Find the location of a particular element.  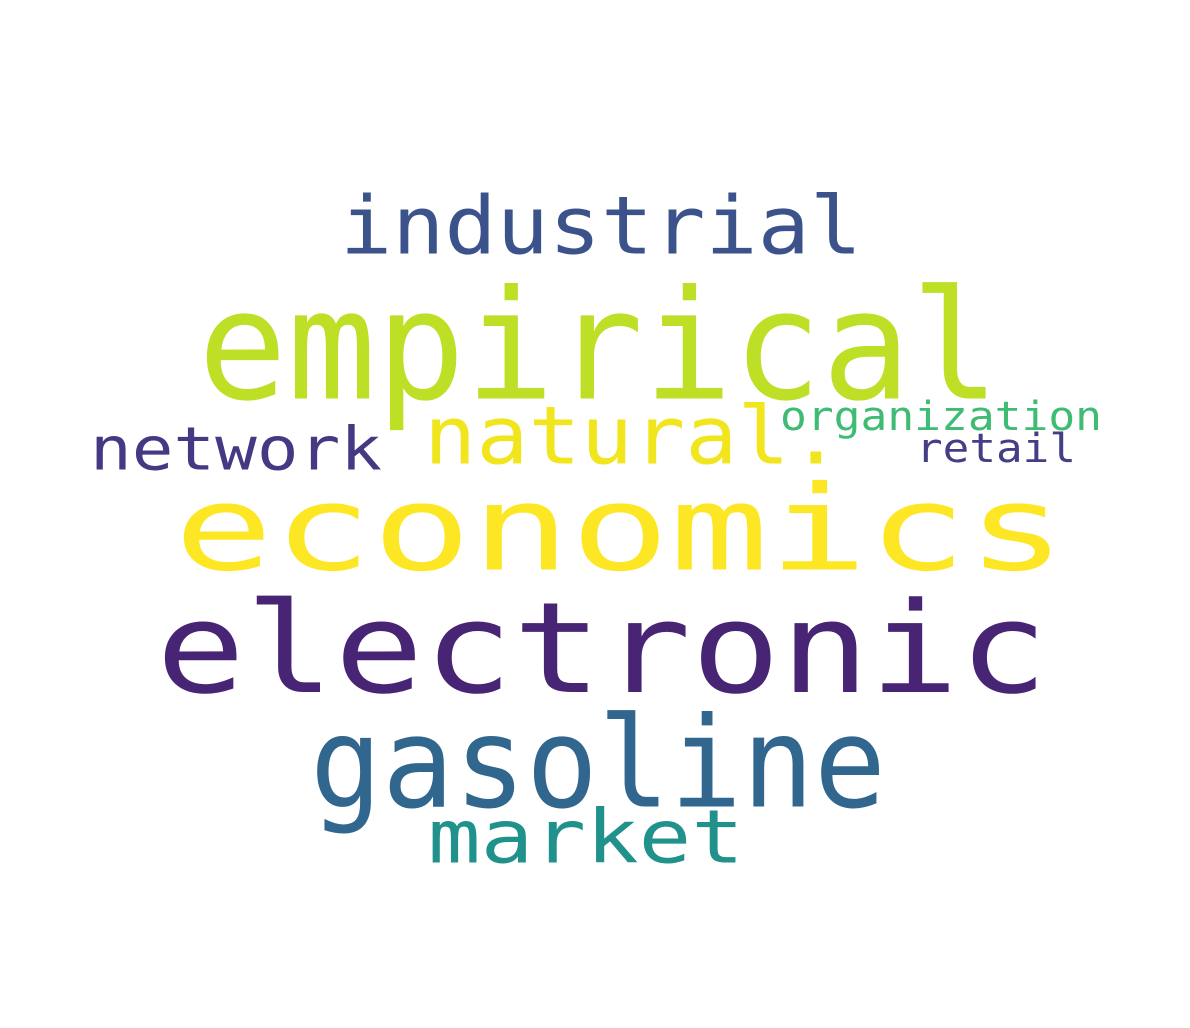

word-organization: organization is located at coordinates (941, 416).